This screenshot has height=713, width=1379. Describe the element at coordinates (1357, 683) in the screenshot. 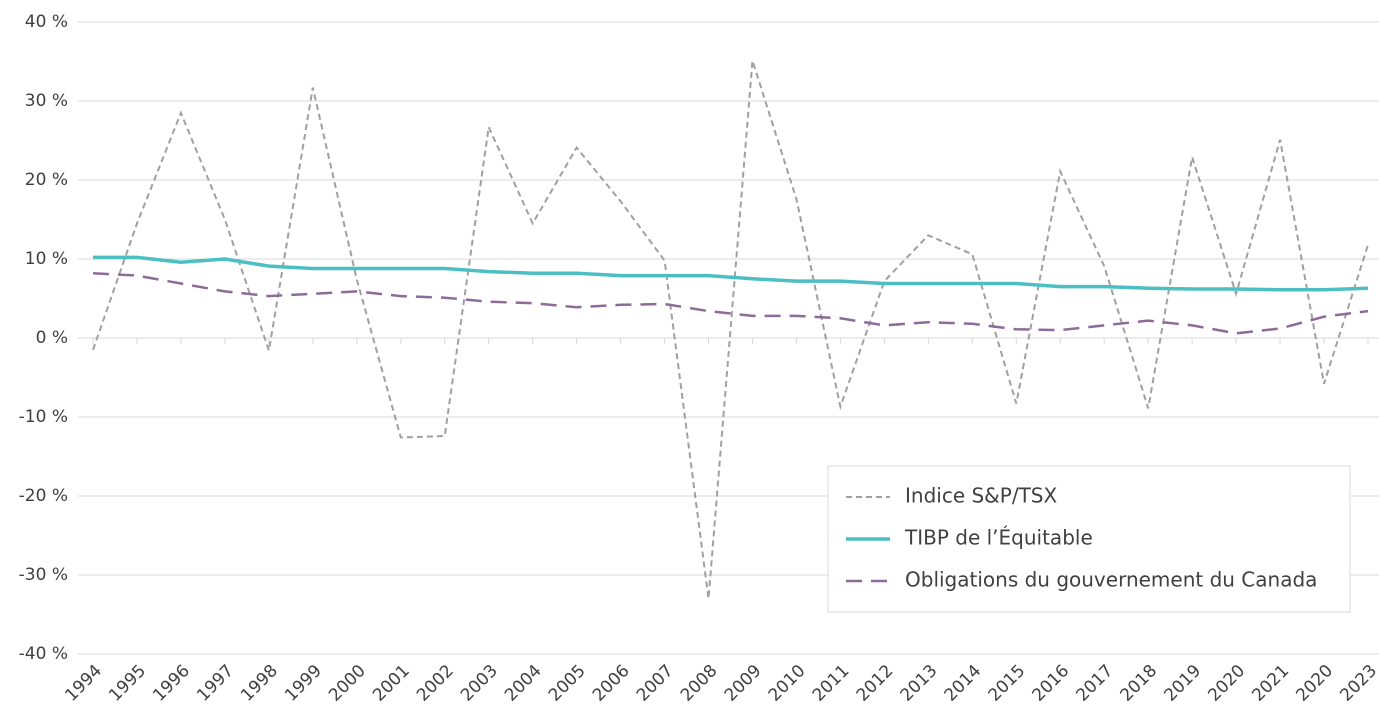

I see `x-tick-label: 2023` at that location.